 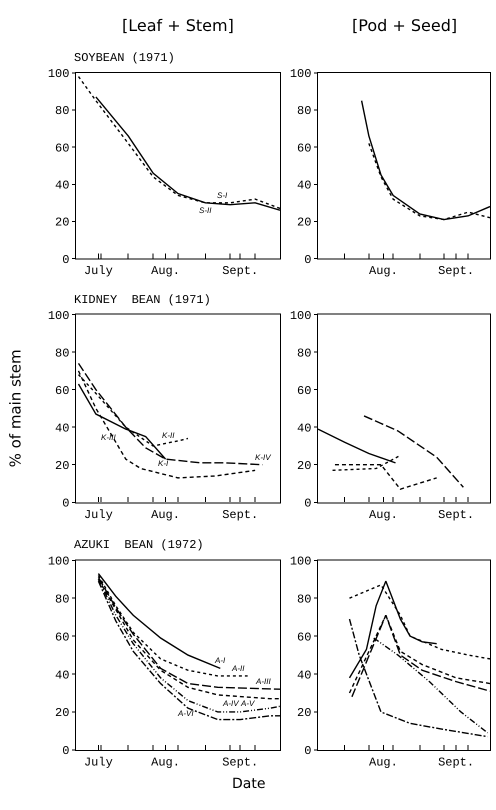 What do you see at coordinates (238, 668) in the screenshot?
I see `series-label: A-II` at bounding box center [238, 668].